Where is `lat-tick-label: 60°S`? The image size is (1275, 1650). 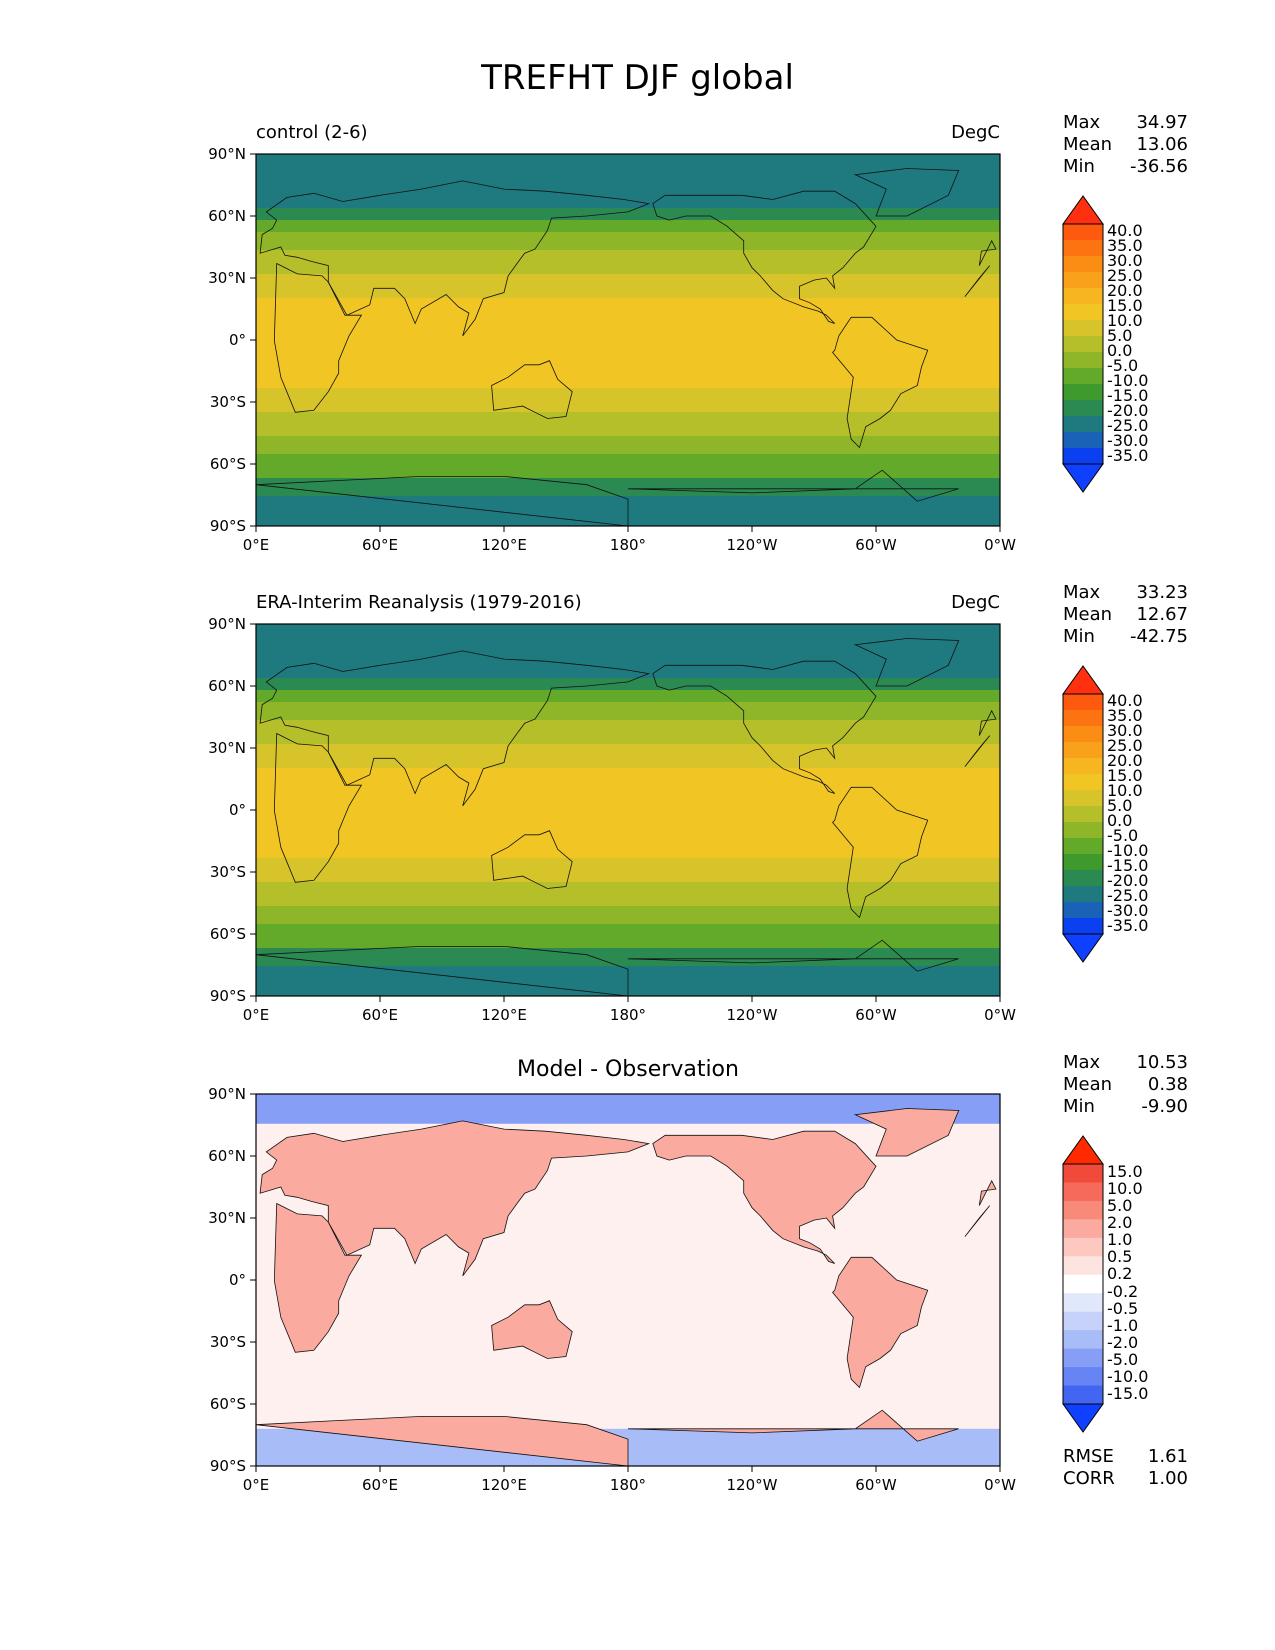 lat-tick-label: 60°S is located at coordinates (228, 1404).